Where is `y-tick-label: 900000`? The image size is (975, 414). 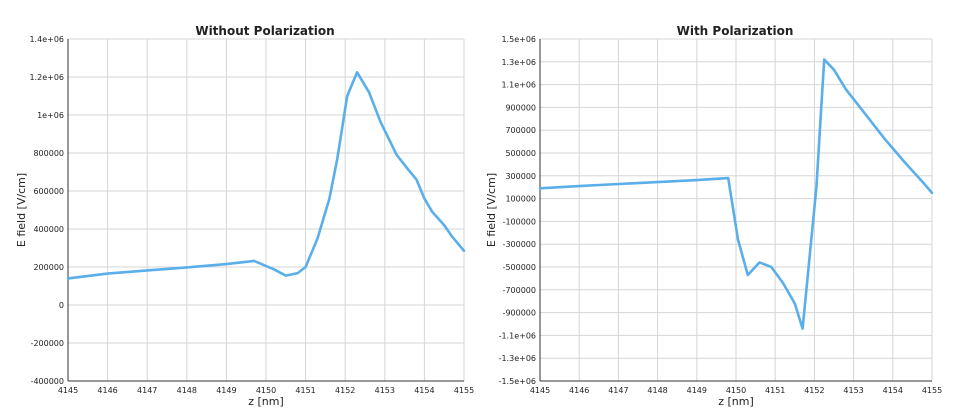
y-tick-label: 900000 is located at coordinates (520, 107).